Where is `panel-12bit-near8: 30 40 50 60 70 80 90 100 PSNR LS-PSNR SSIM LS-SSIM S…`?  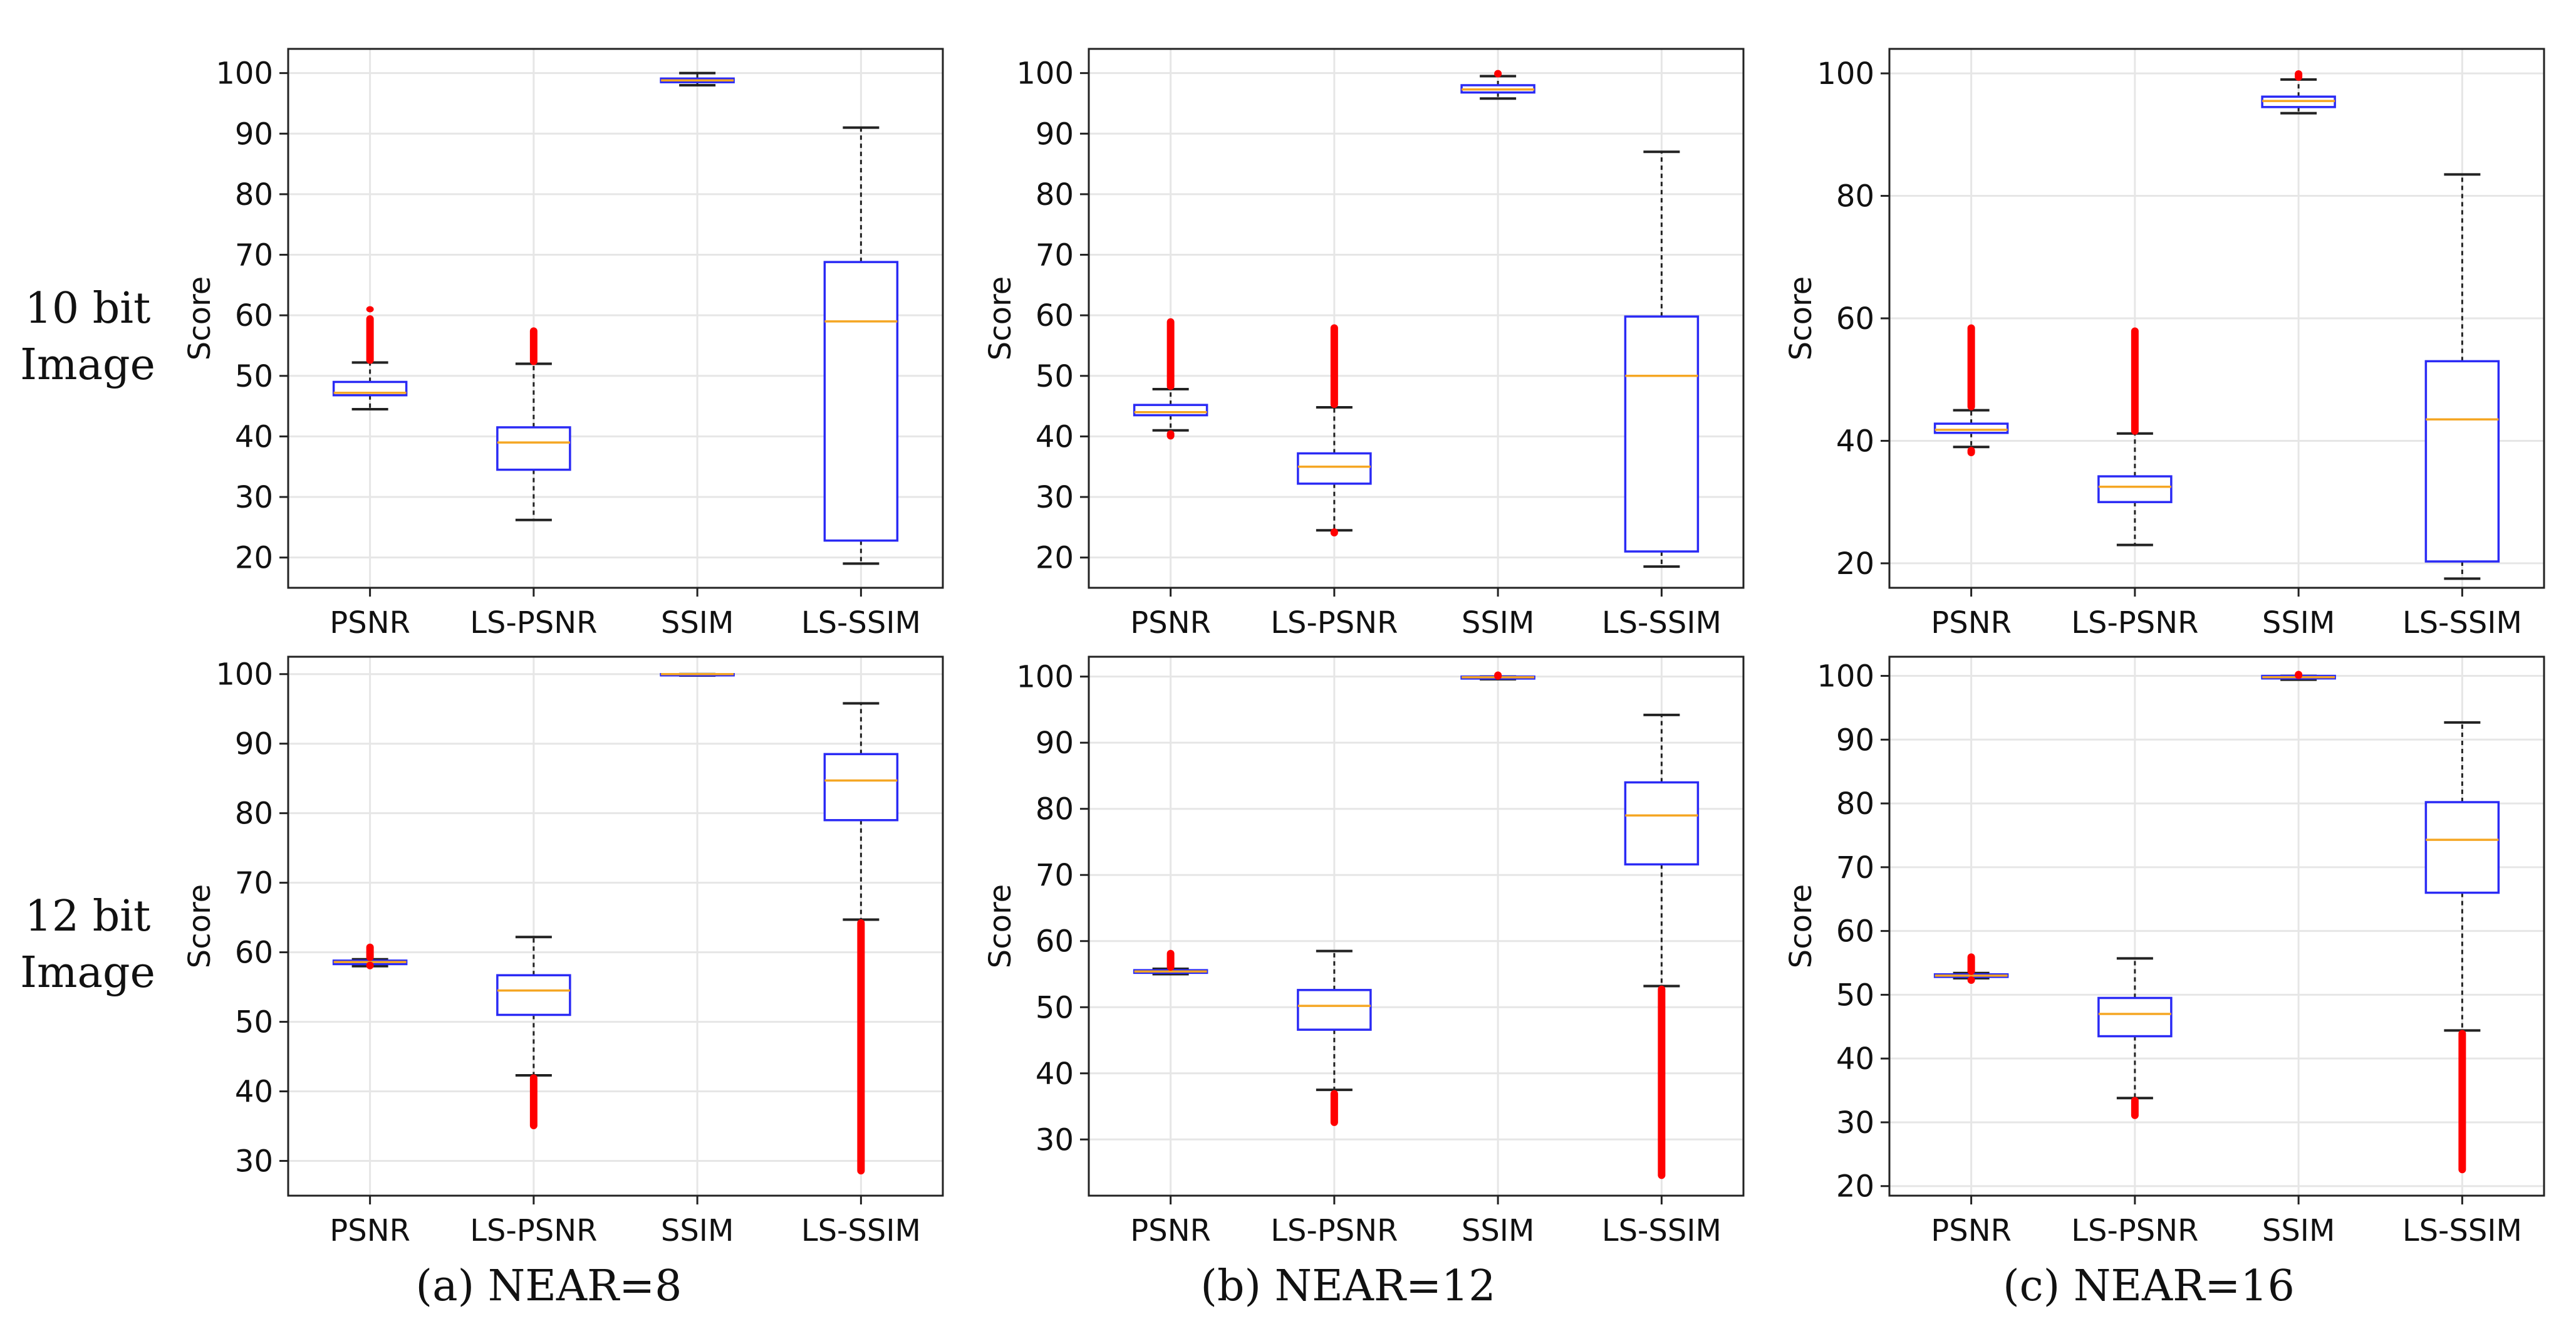
panel-12bit-near8: 30 40 50 60 70 80 90 100 PSNR LS-PSNR SSIM LS-SSIM S… is located at coordinates (563, 951).